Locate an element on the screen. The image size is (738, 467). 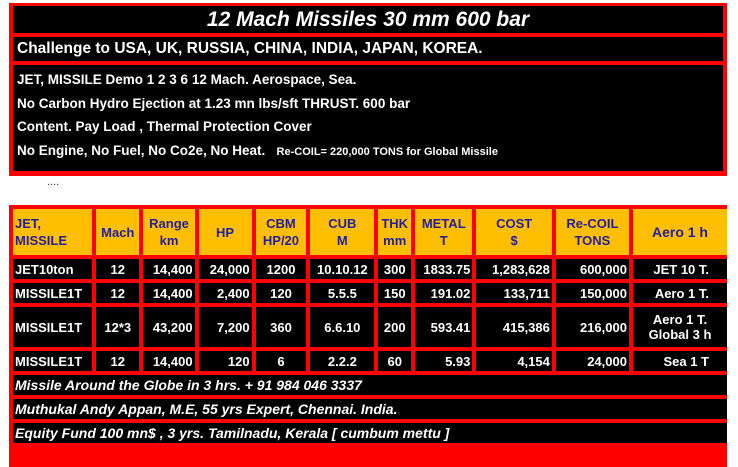
header-recoil-tons: Re-COIL TONS is located at coordinates (592, 232).